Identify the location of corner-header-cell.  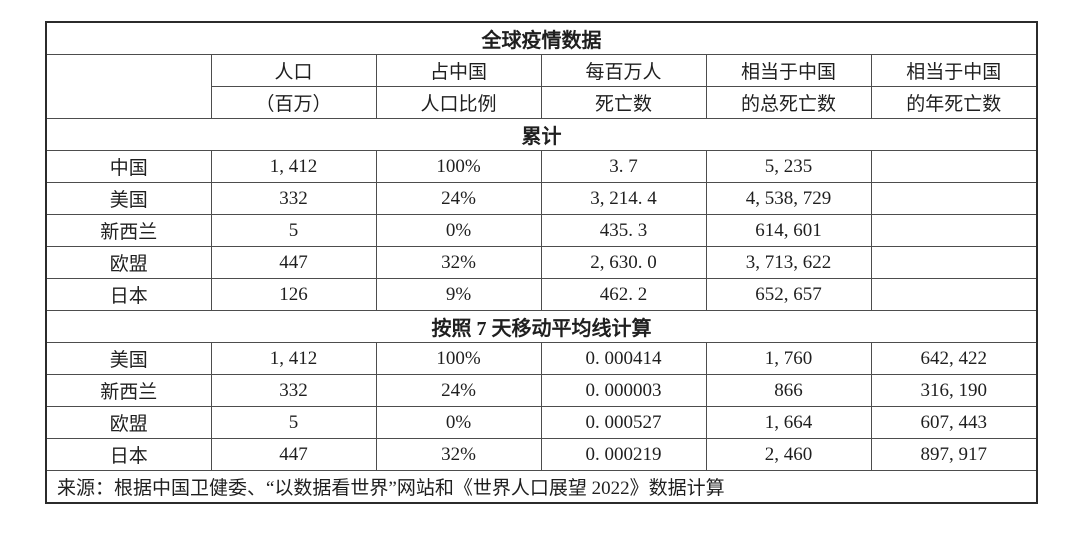
(128, 86).